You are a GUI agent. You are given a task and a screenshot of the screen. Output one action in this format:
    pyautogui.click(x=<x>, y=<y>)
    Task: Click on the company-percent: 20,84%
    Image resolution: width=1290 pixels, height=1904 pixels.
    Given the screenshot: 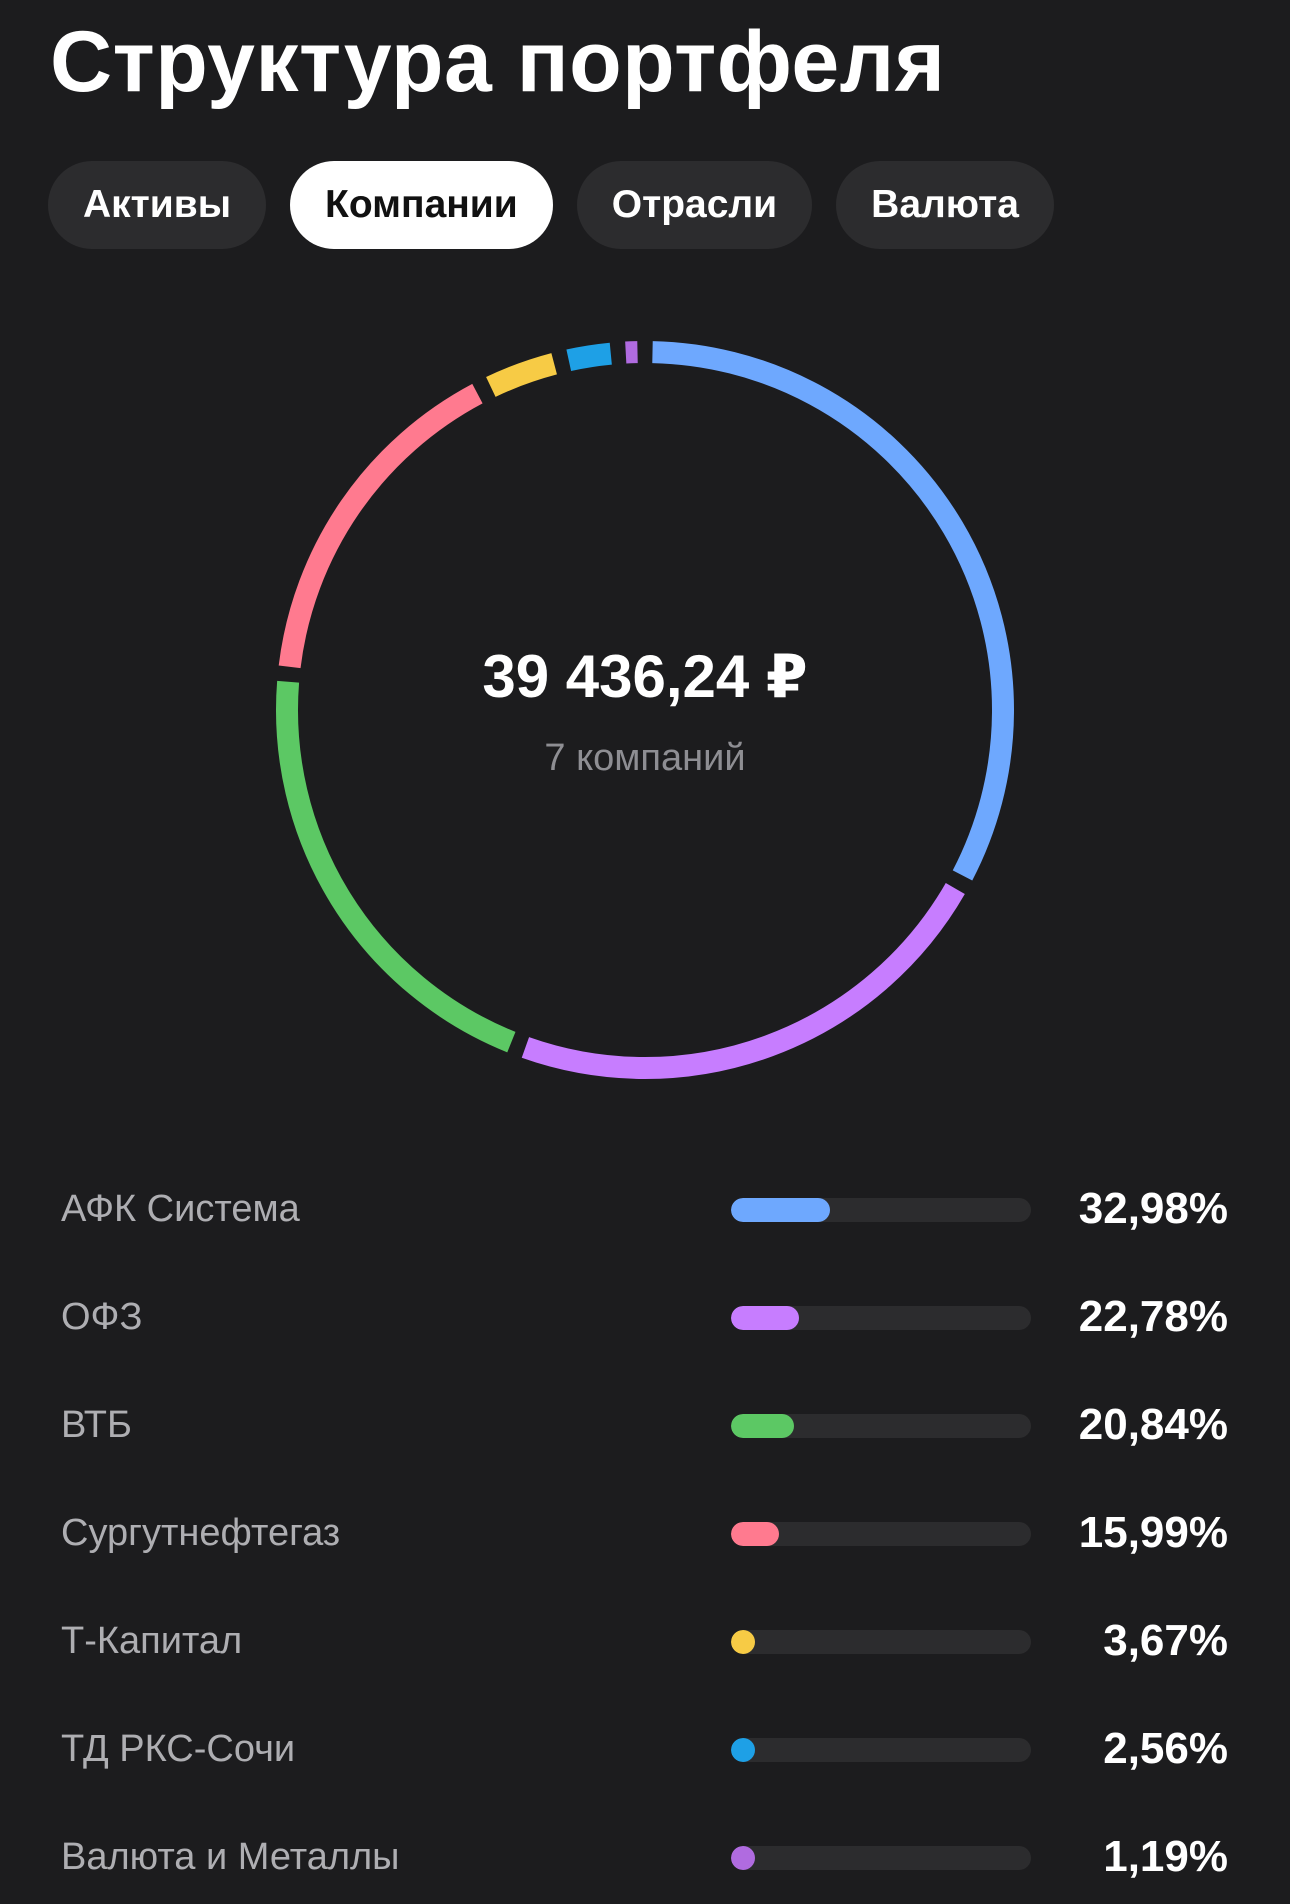 What is the action you would take?
    pyautogui.click(x=1153, y=1424)
    